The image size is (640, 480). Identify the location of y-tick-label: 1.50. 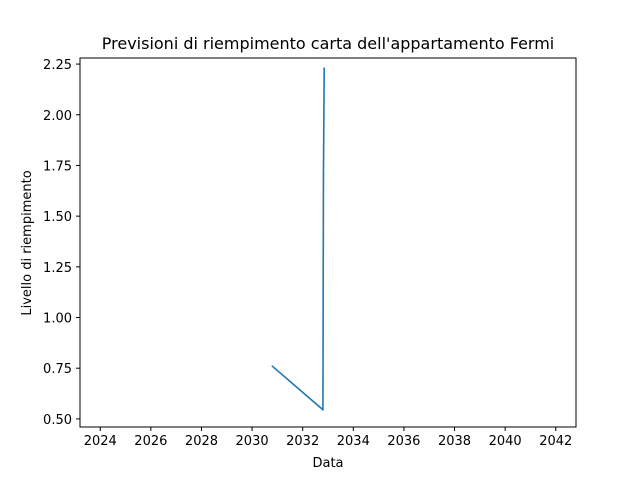
(57, 217).